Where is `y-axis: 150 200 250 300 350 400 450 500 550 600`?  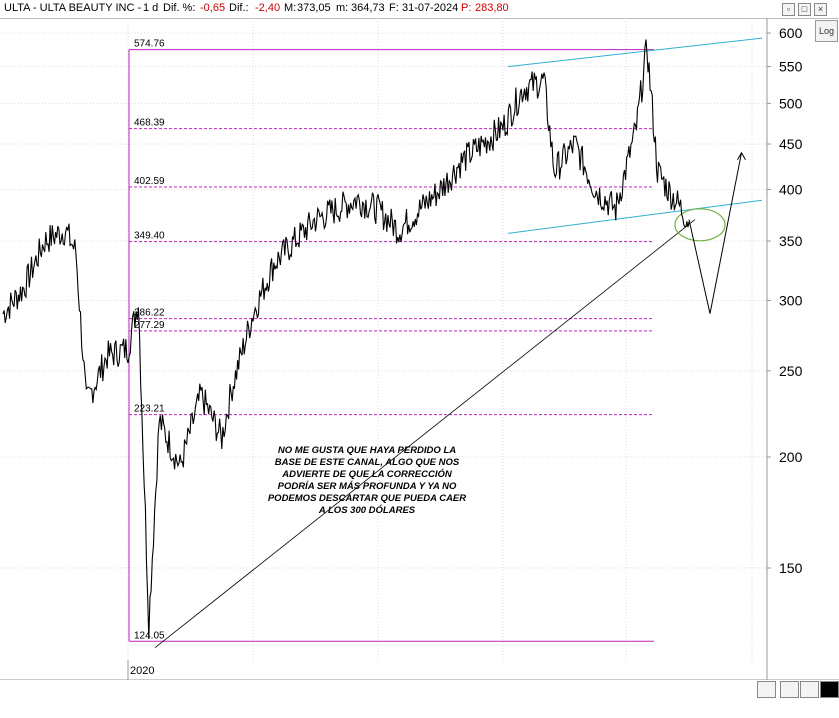 y-axis: 150 200 250 300 350 400 450 500 550 600 is located at coordinates (785, 300).